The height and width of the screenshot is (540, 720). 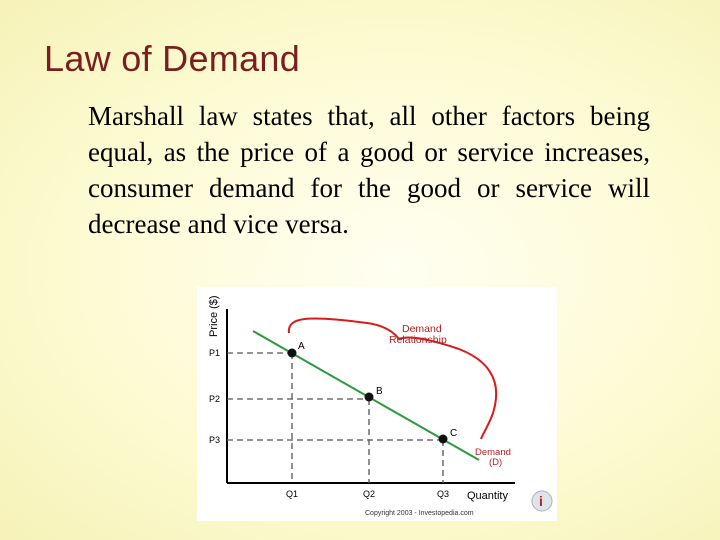 What do you see at coordinates (443, 494) in the screenshot?
I see `quantity-label-q3: Q3` at bounding box center [443, 494].